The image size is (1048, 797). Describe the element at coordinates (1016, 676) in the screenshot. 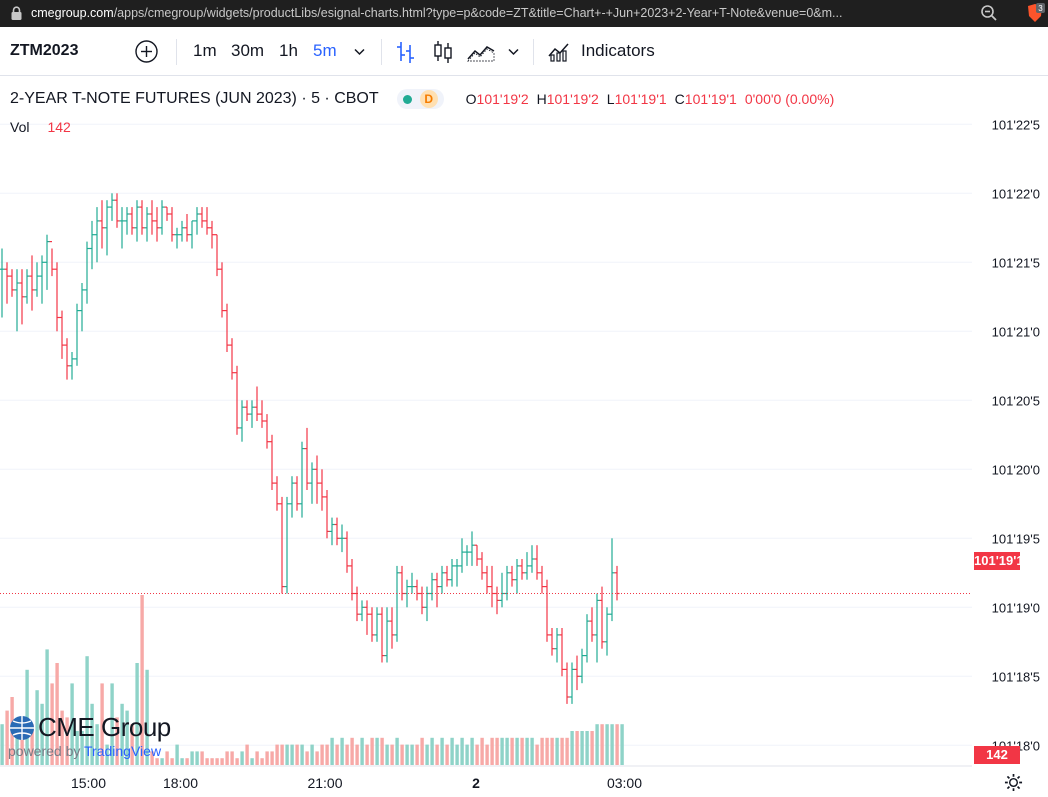

I see `price-tick-label: 101'18'5` at that location.